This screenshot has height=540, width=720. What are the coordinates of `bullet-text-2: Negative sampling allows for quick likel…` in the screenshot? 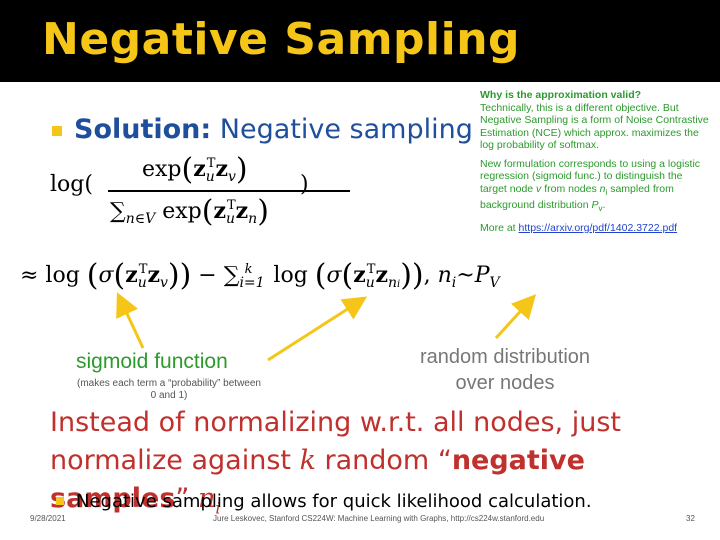 It's located at (334, 501).